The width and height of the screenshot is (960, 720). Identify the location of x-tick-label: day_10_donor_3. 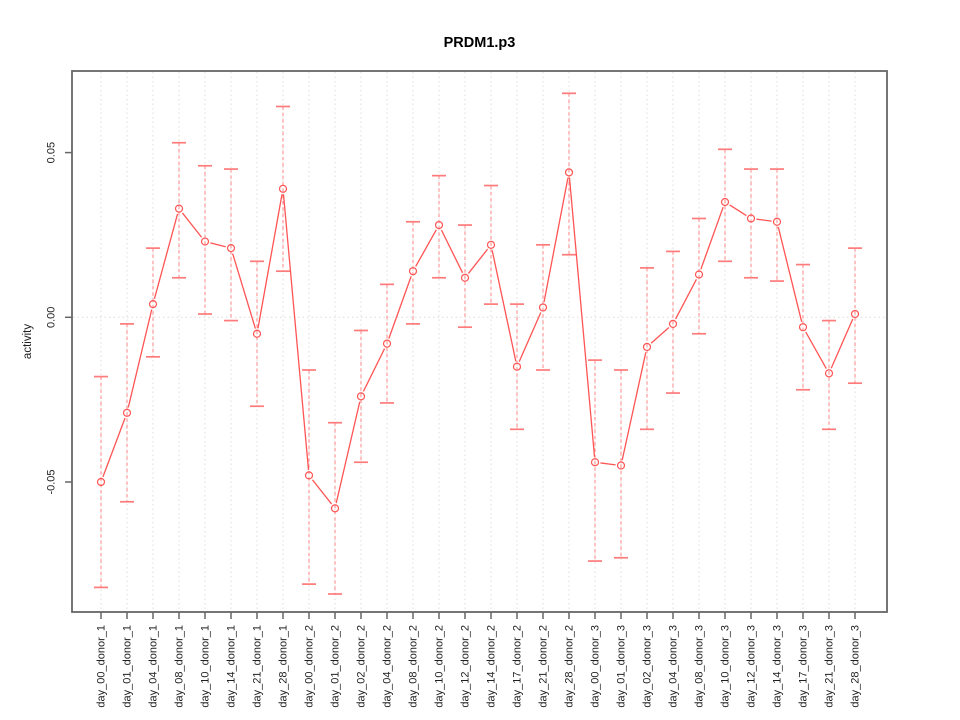
(726, 666).